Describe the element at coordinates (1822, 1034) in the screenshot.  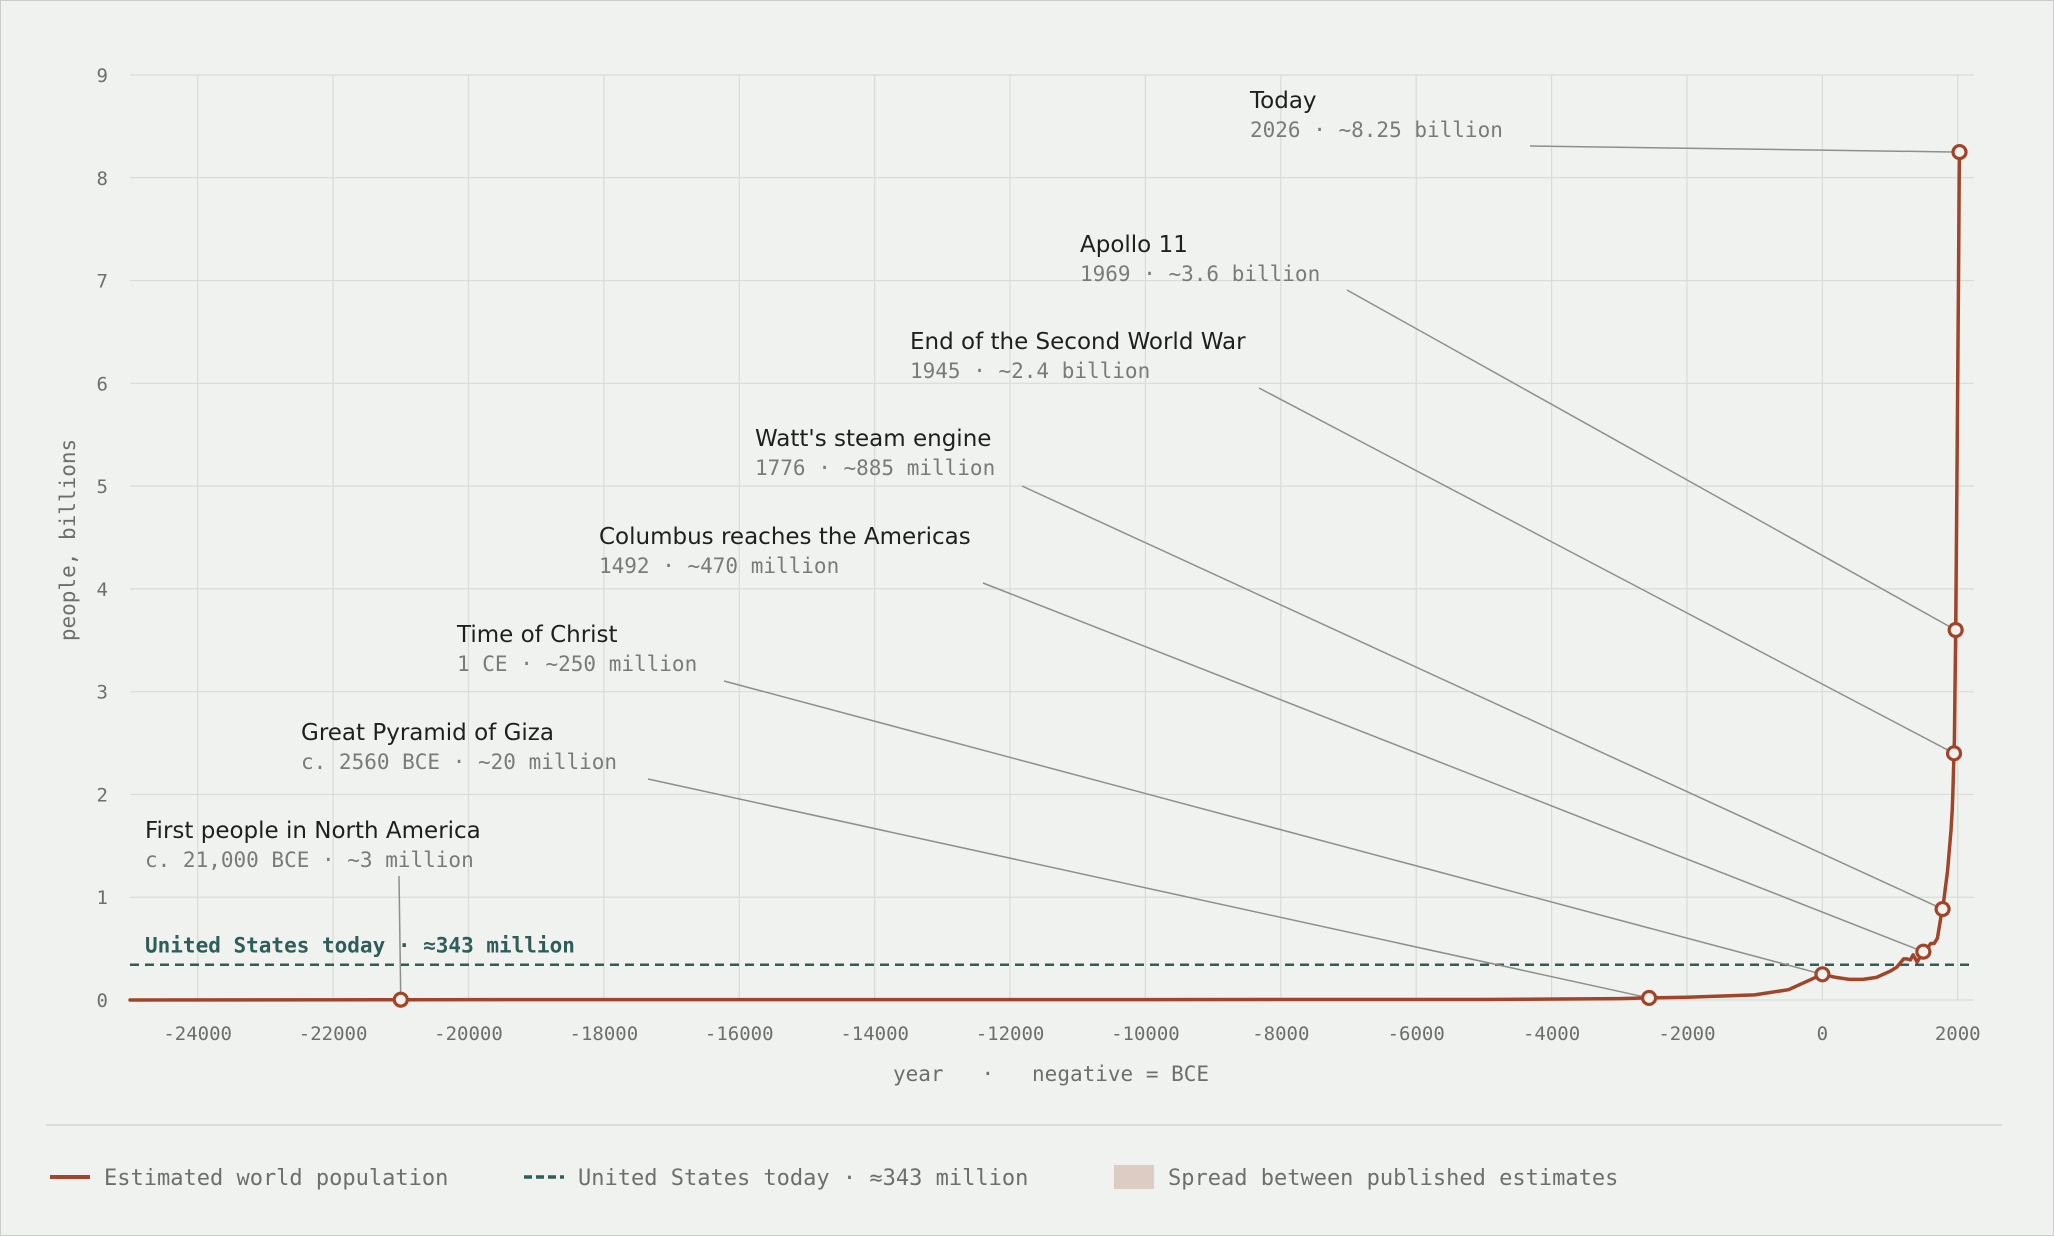
I see `x-tick-label: 0` at that location.